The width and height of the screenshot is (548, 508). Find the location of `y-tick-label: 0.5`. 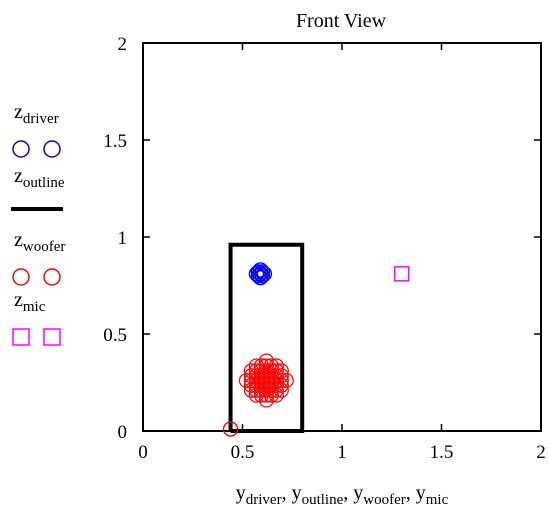

y-tick-label: 0.5 is located at coordinates (115, 335).